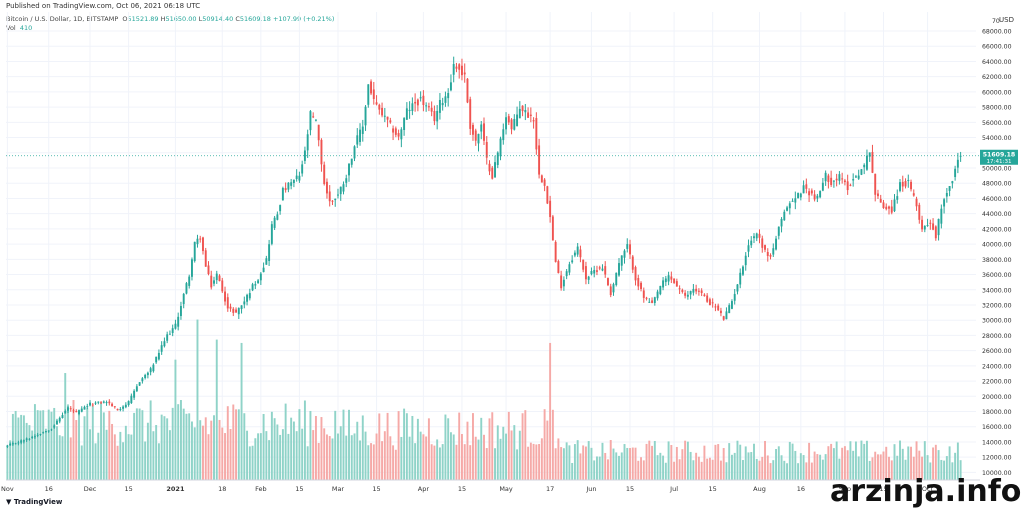  I want to click on time-tick-label: 15, so click(376, 489).